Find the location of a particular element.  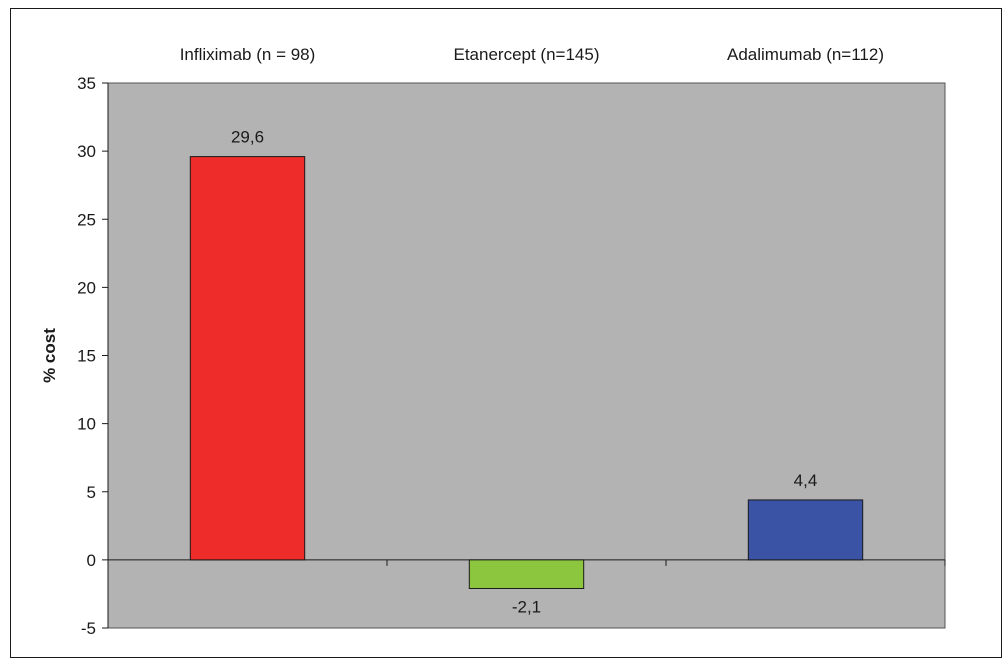

y-tick-label: 5 is located at coordinates (91, 492).